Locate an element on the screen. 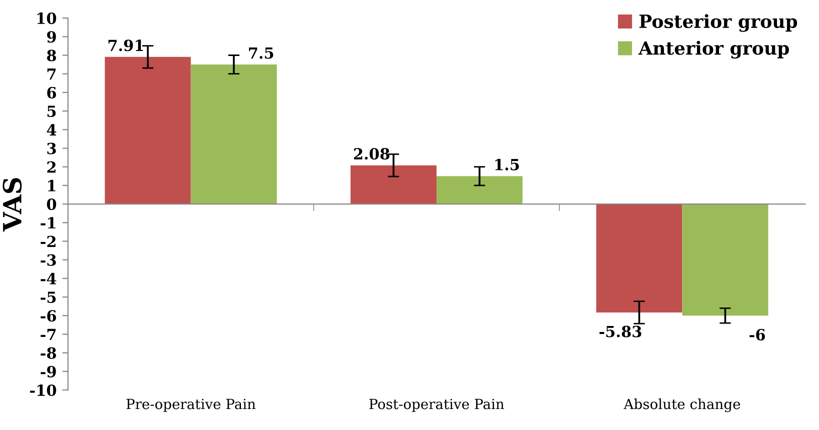  y-tick-label: 0 is located at coordinates (51, 204).